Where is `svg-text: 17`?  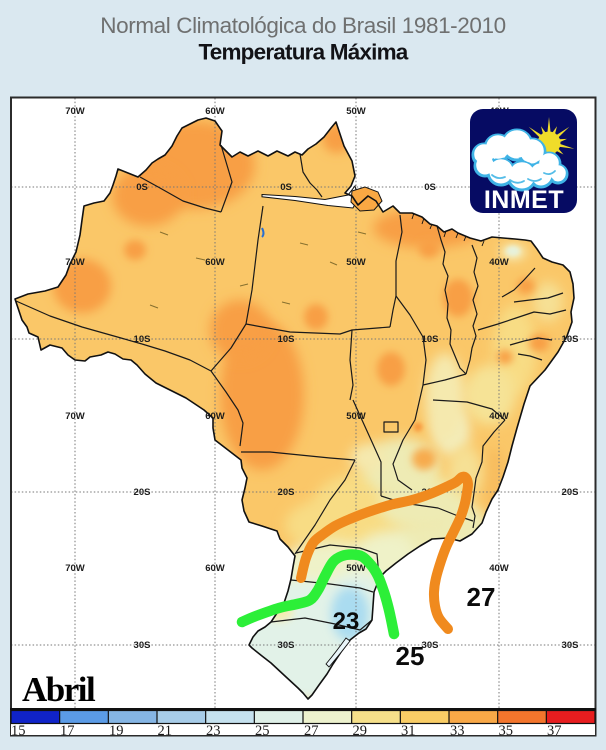 svg-text: 17 is located at coordinates (67, 731).